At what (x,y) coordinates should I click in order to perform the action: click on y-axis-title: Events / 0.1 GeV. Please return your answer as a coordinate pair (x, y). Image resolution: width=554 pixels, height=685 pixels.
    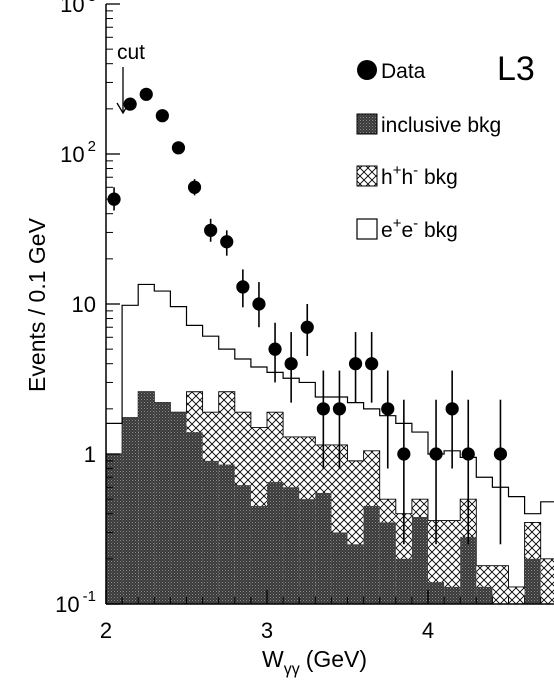
    Looking at the image, I should click on (37, 304).